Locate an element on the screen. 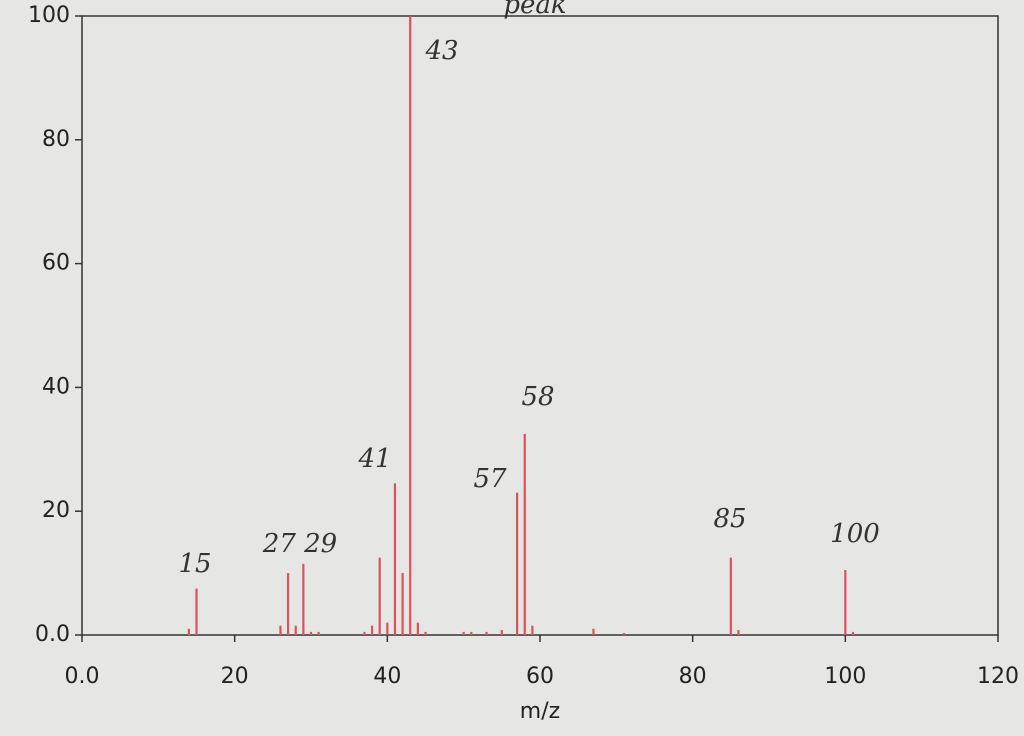 Image resolution: width=1024 pixels, height=736 pixels. x-tick-label: 80 is located at coordinates (693, 676).